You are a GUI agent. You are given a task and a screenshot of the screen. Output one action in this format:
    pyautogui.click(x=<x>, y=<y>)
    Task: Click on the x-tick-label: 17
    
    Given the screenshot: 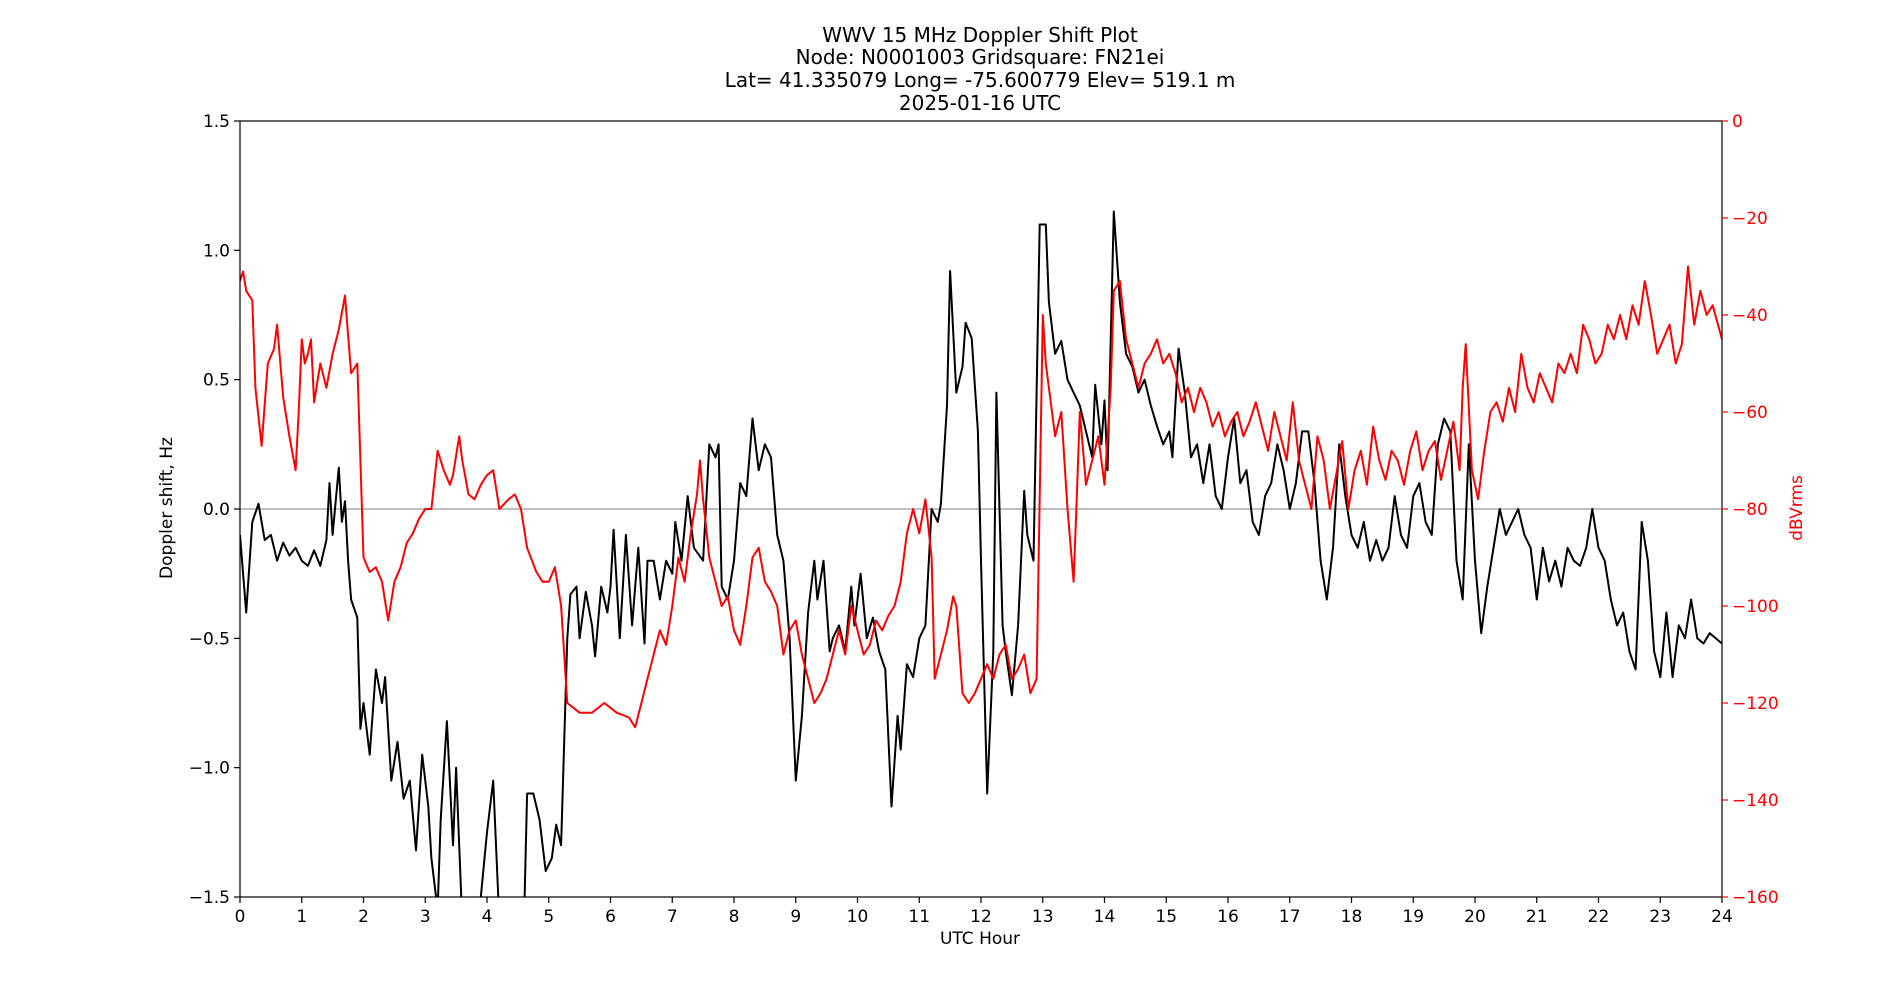 What is the action you would take?
    pyautogui.click(x=1290, y=917)
    